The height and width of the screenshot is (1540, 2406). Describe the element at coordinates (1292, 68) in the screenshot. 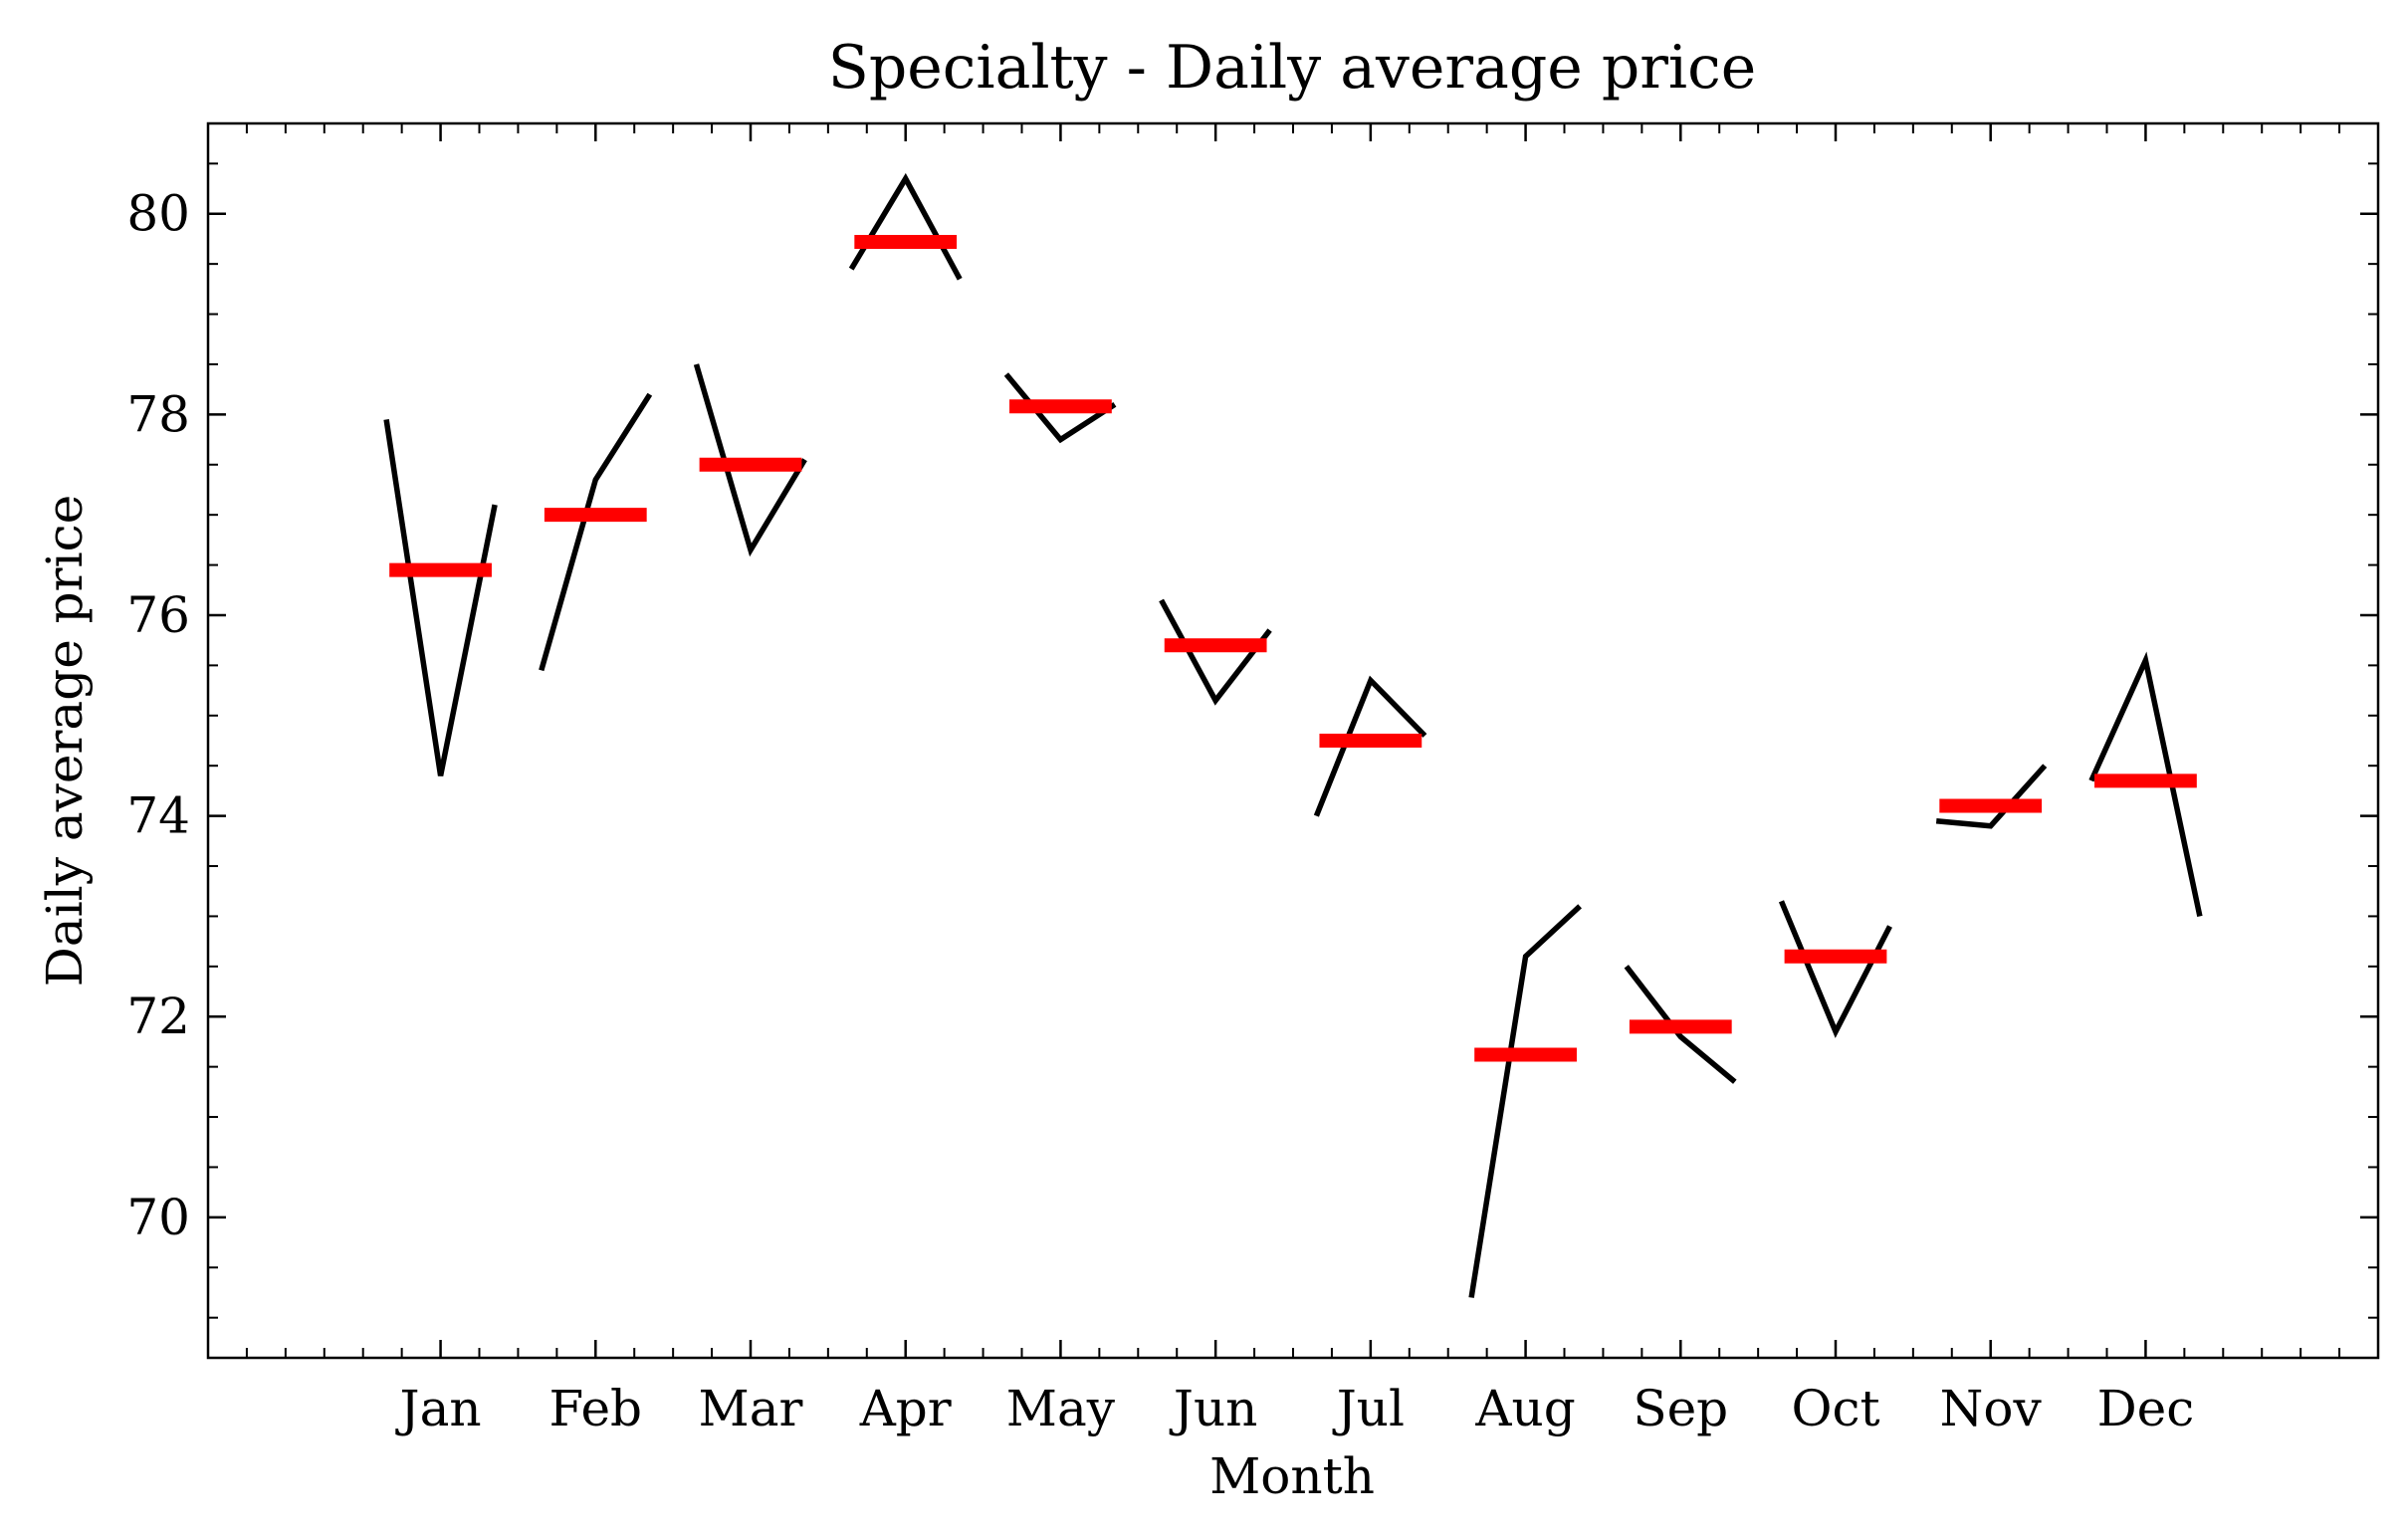

I see `chart-title: Specialty - Daily average price` at that location.